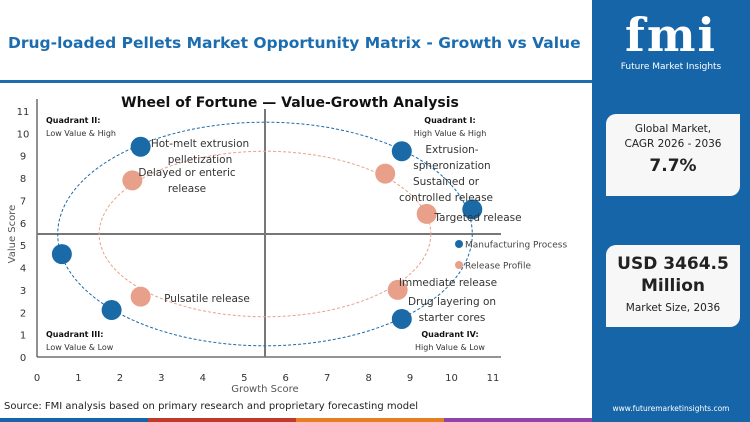 The height and width of the screenshot is (422, 750). I want to click on legend-label: Release Profile, so click(498, 267).